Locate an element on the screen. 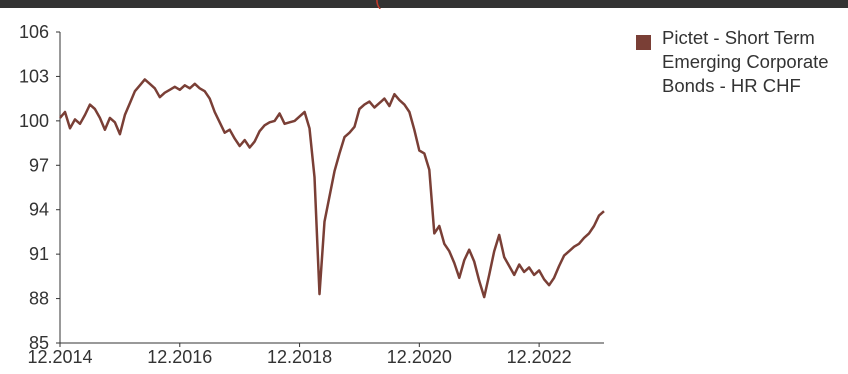  chart-title-fragment: ( is located at coordinates (378, 4).